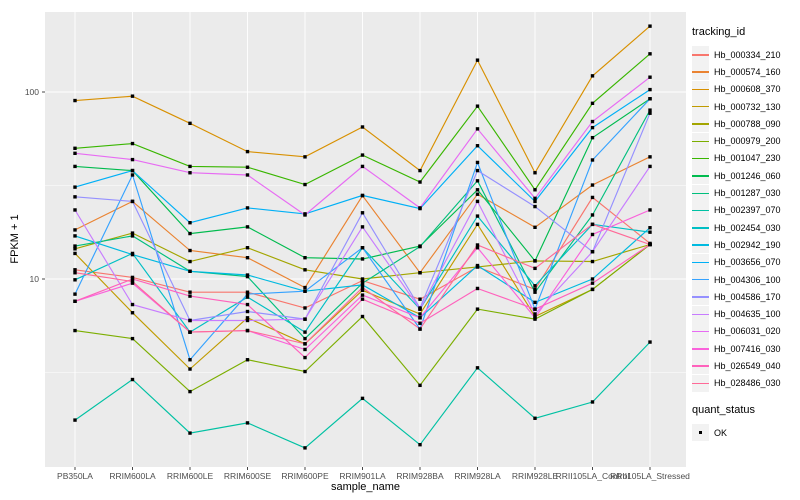  I want to click on legend-entry-Hb_000732_130: Hb_000732_130, so click(745, 107).